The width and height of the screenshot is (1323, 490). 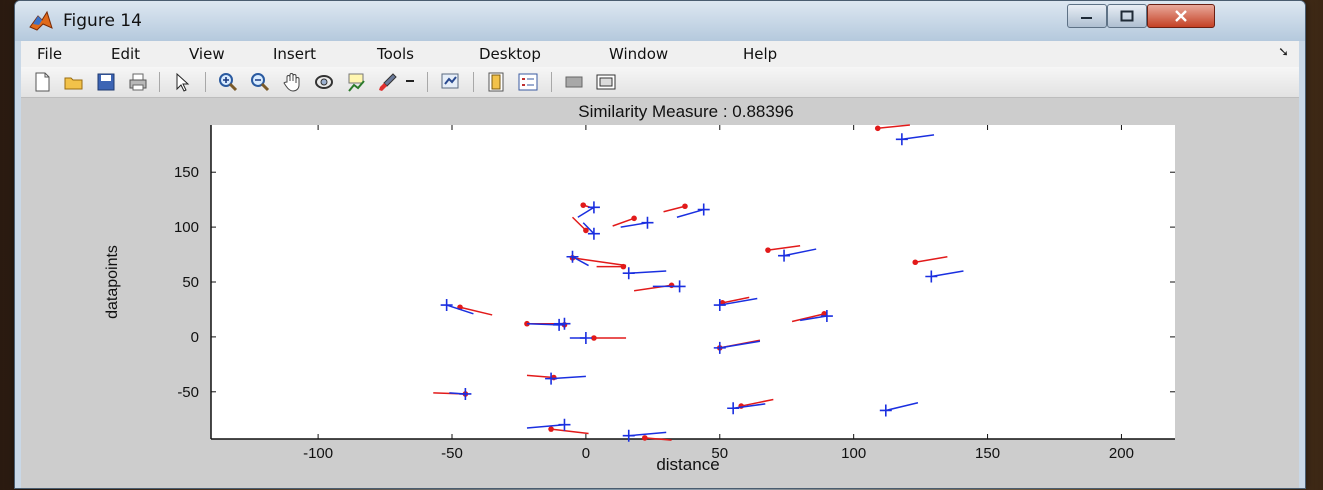 I want to click on dock-arrow-icon: ➘, so click(x=1283, y=52).